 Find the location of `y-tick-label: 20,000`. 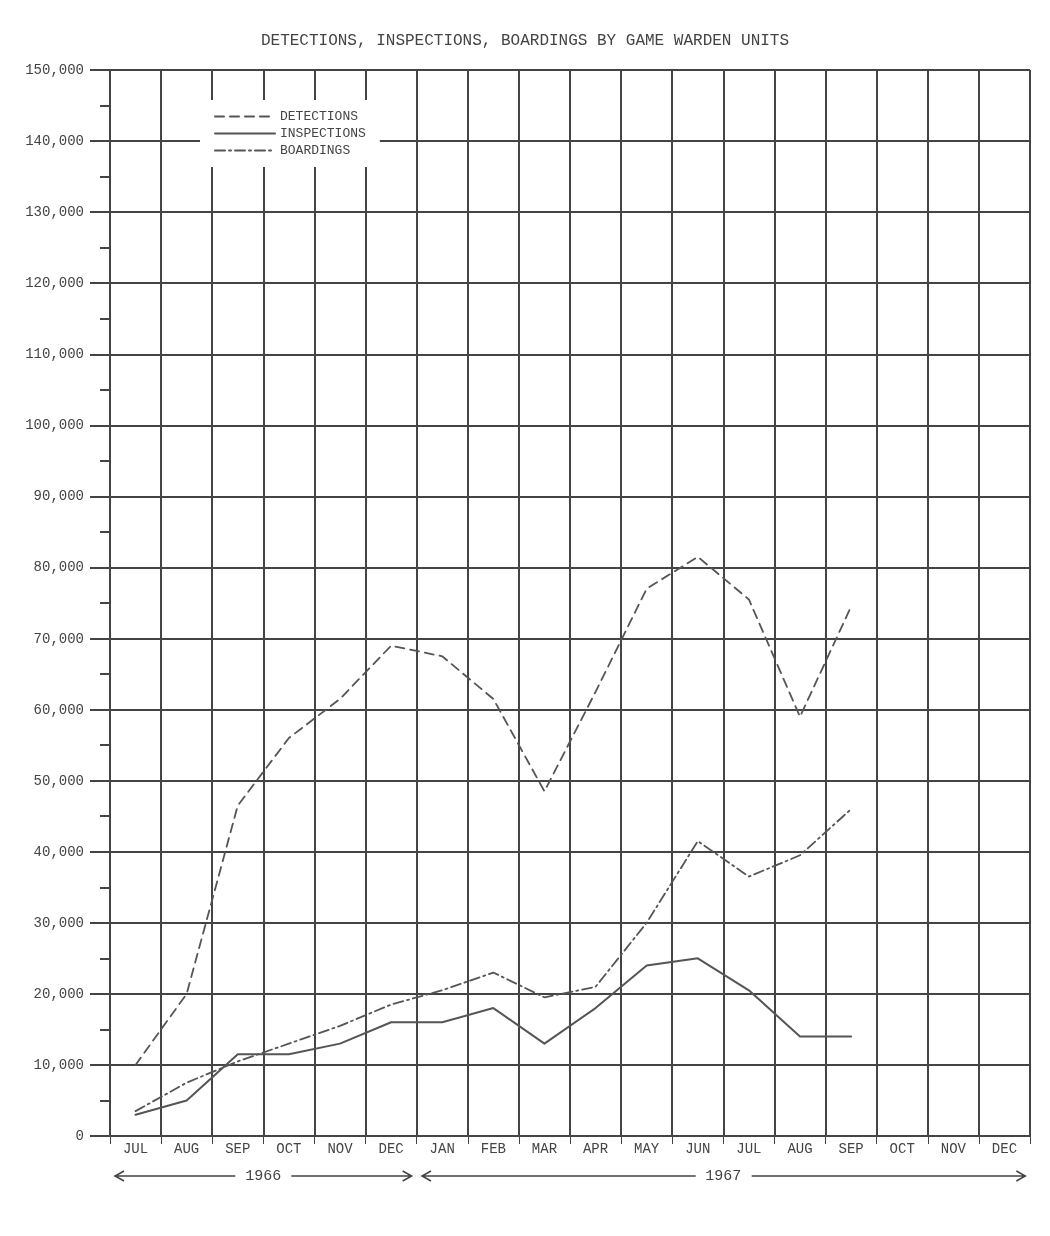

y-tick-label: 20,000 is located at coordinates (58, 993).